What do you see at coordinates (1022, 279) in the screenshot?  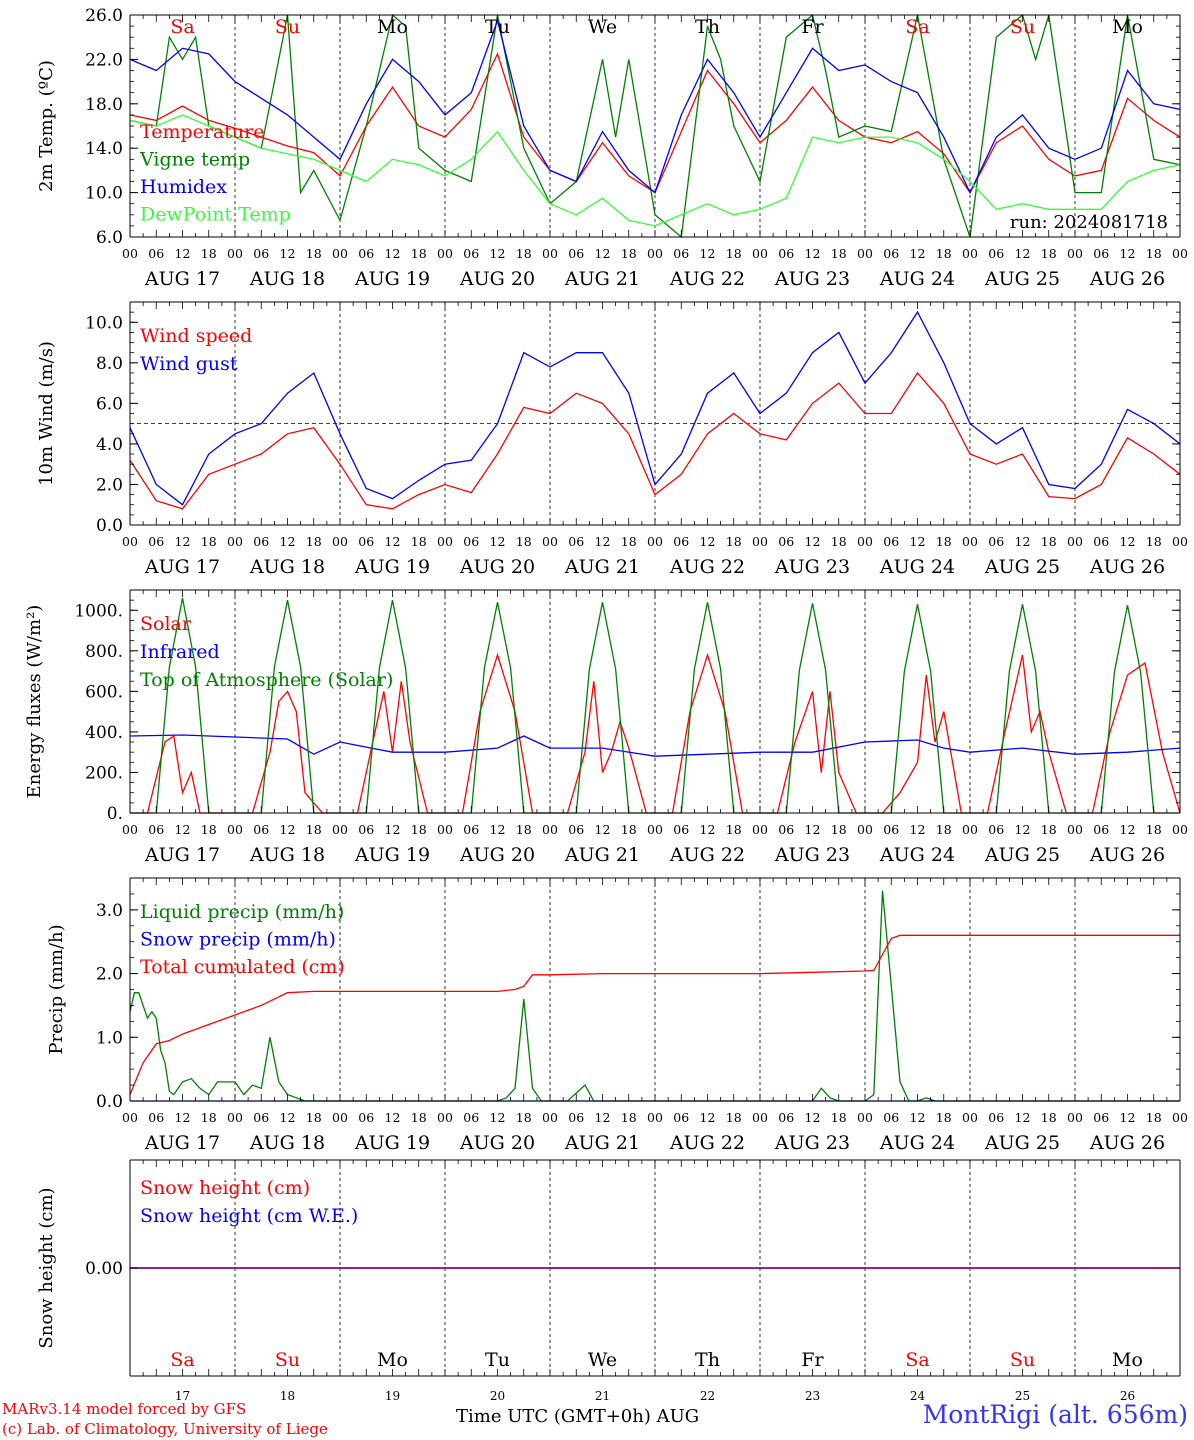 I see `x-date-label: AUG 25` at bounding box center [1022, 279].